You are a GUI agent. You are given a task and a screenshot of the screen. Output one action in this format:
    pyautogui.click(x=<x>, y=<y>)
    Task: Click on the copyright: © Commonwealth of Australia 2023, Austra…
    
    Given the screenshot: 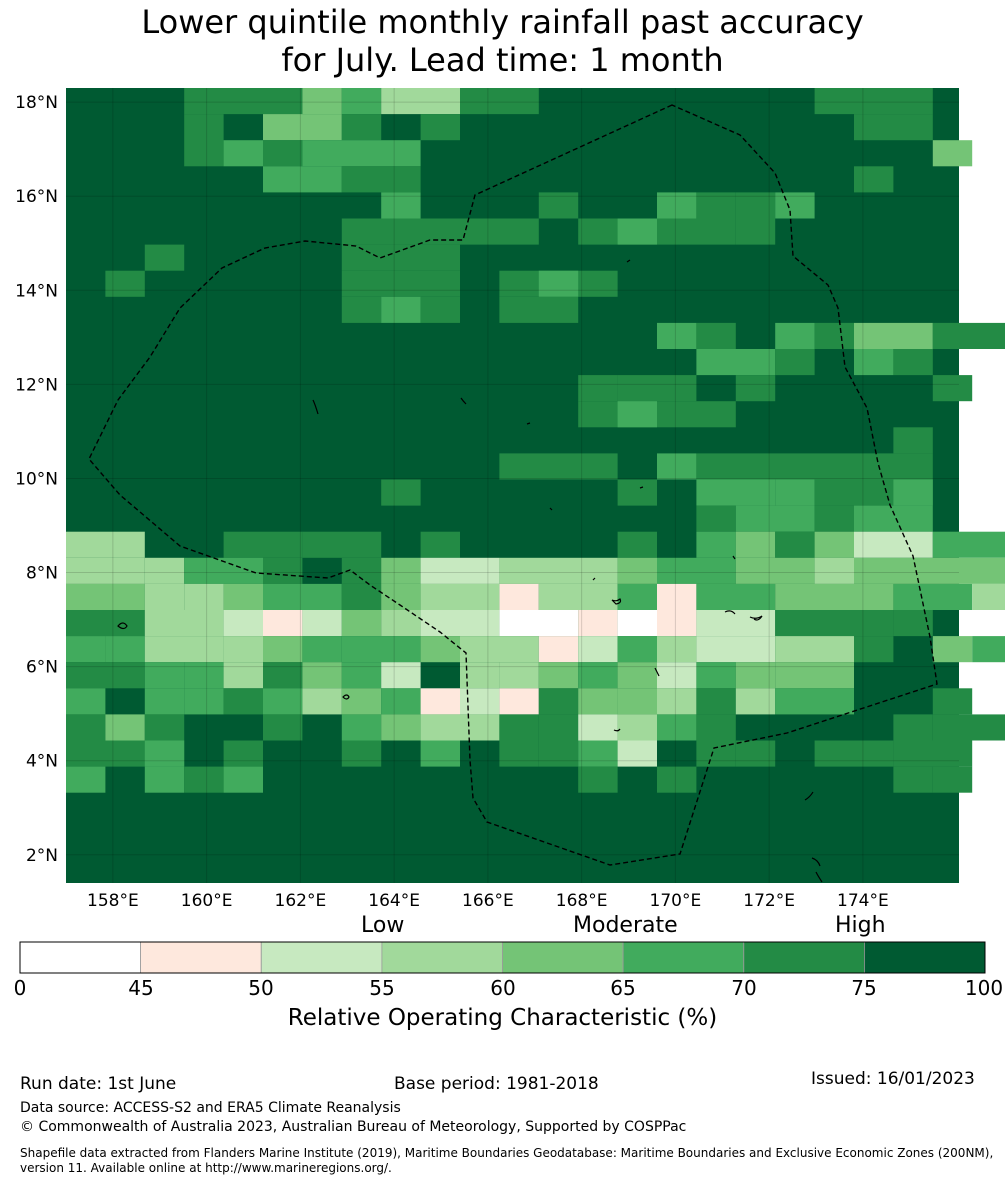 What is the action you would take?
    pyautogui.click(x=353, y=1127)
    